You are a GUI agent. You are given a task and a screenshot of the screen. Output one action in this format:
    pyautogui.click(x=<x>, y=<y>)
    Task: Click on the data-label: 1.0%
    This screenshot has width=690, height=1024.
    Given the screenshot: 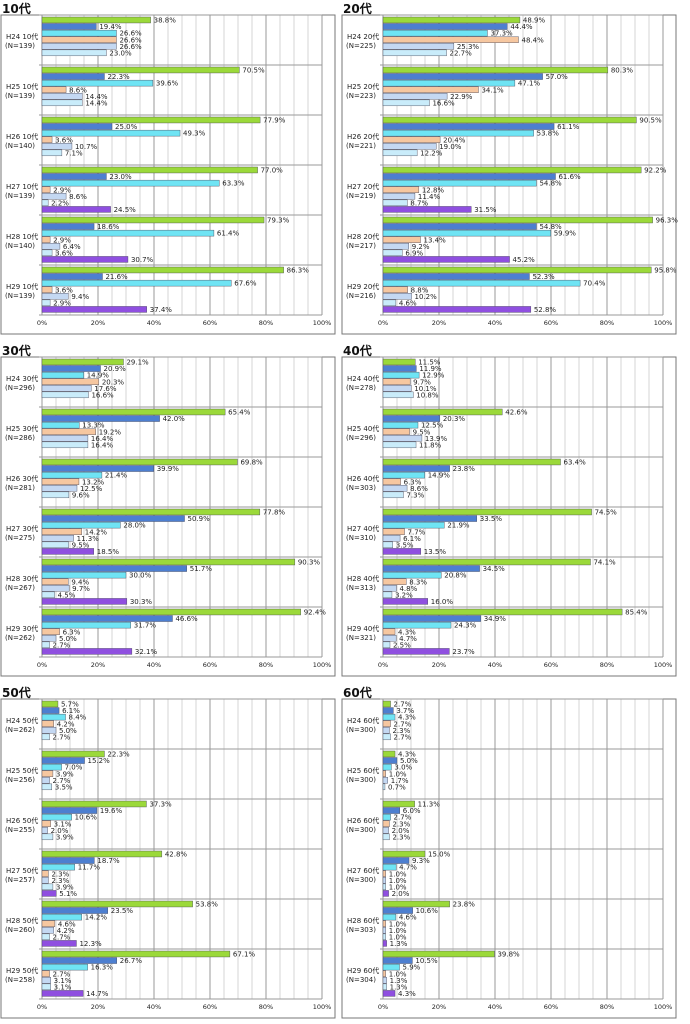 What is the action you would take?
    pyautogui.click(x=398, y=774)
    